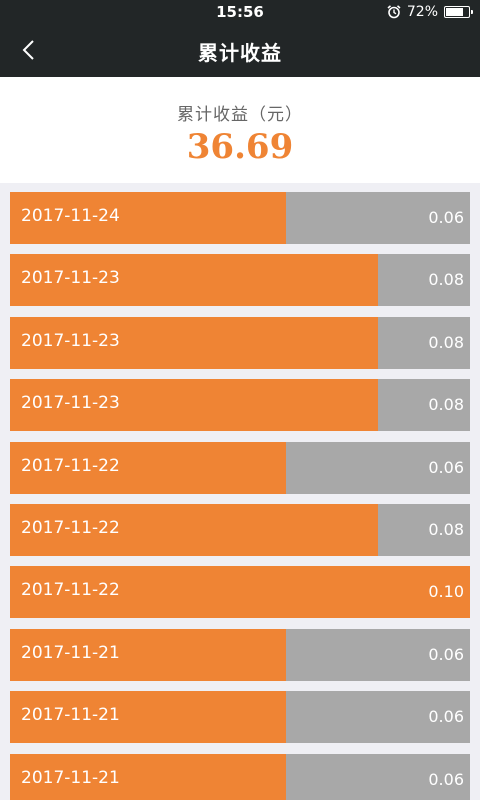 This screenshot has height=800, width=480. I want to click on summary-panel: 累计收益（元） 36.69, so click(240, 130).